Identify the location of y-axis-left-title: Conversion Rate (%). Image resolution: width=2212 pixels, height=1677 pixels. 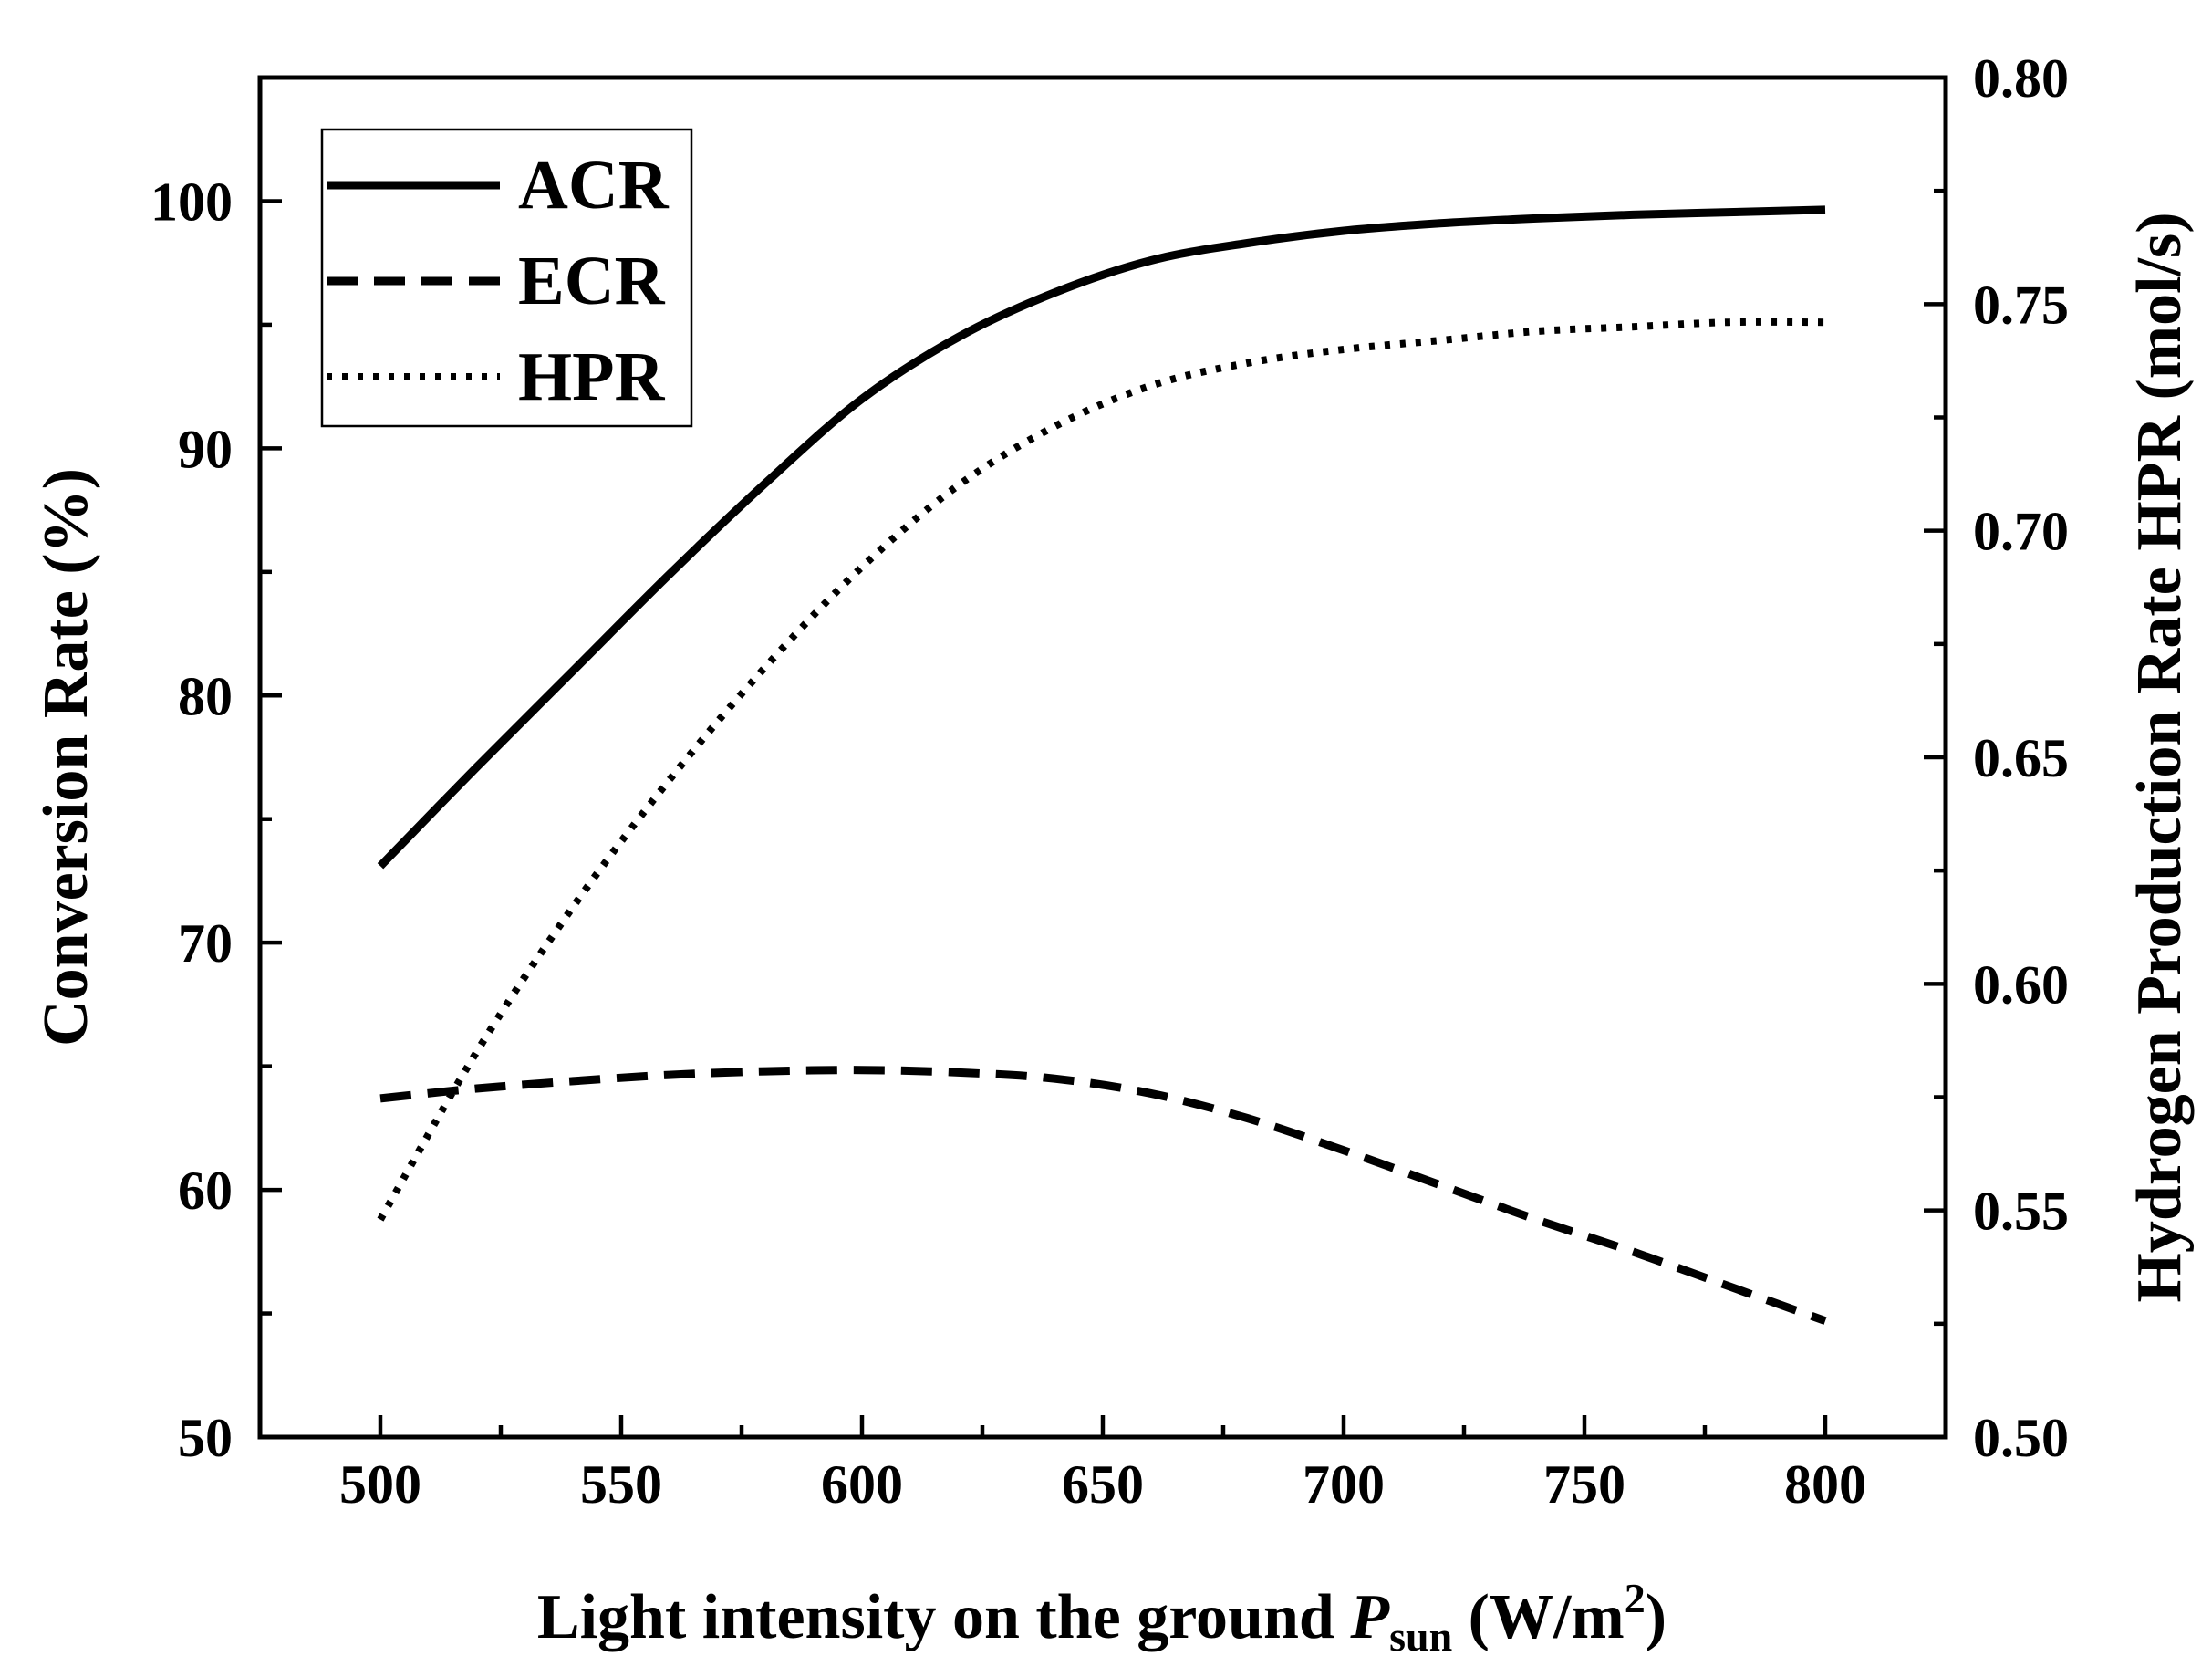
(66, 757).